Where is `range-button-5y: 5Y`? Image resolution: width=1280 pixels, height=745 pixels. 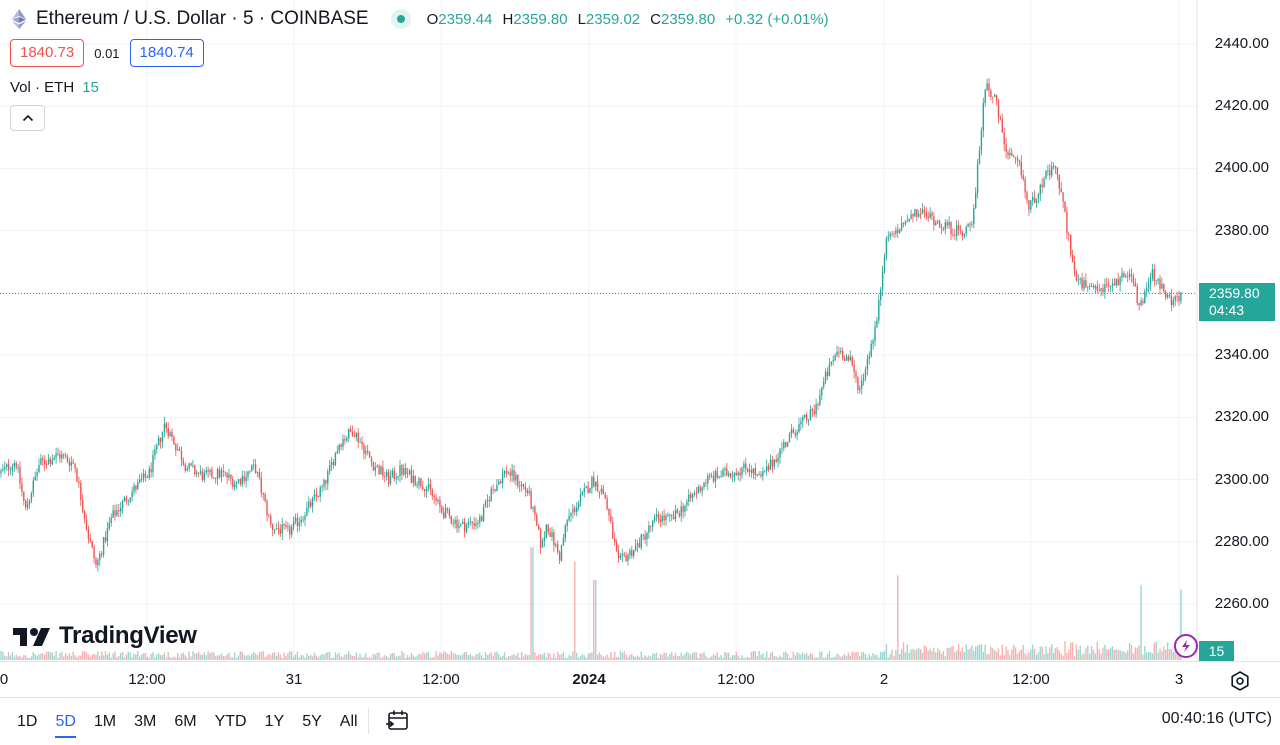 range-button-5y: 5Y is located at coordinates (312, 721).